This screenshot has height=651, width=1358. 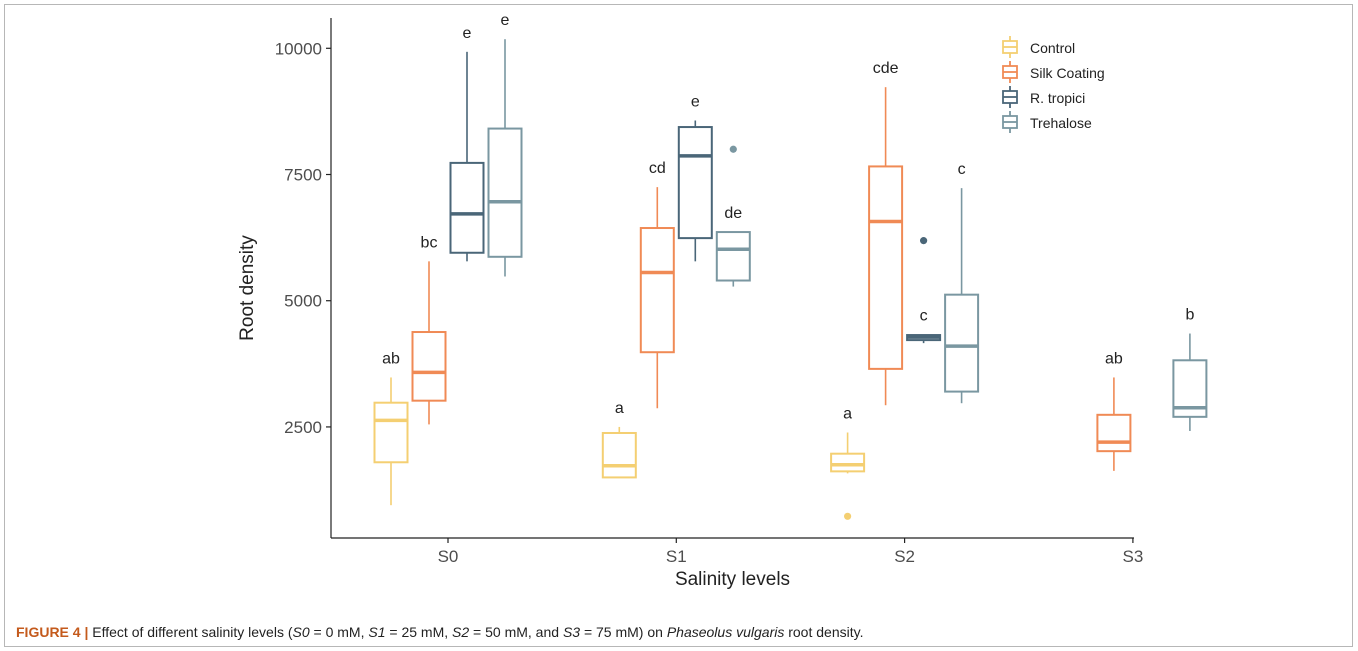 I want to click on y-axis-title: Root density, so click(x=247, y=288).